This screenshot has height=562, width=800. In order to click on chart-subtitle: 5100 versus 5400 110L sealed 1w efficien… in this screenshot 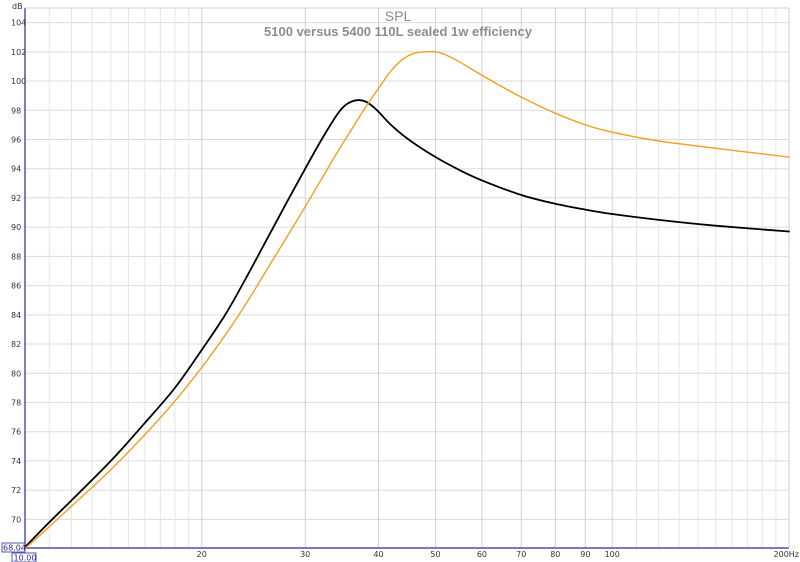, I will do `click(398, 31)`.